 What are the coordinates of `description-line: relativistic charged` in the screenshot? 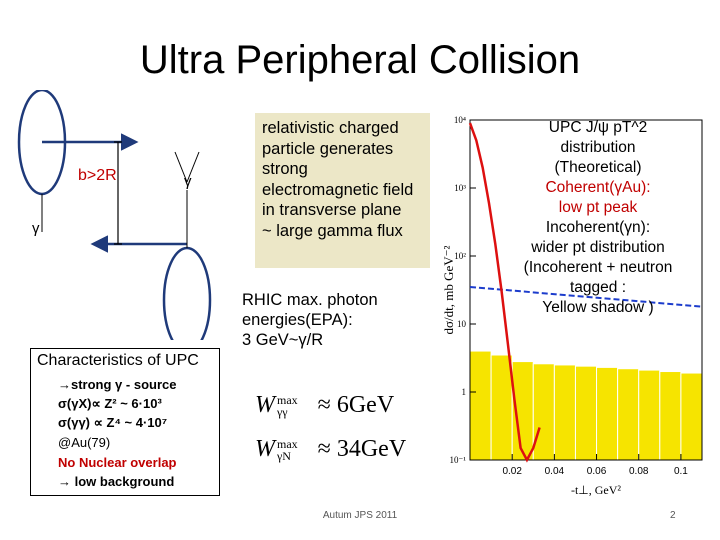 It's located at (330, 128).